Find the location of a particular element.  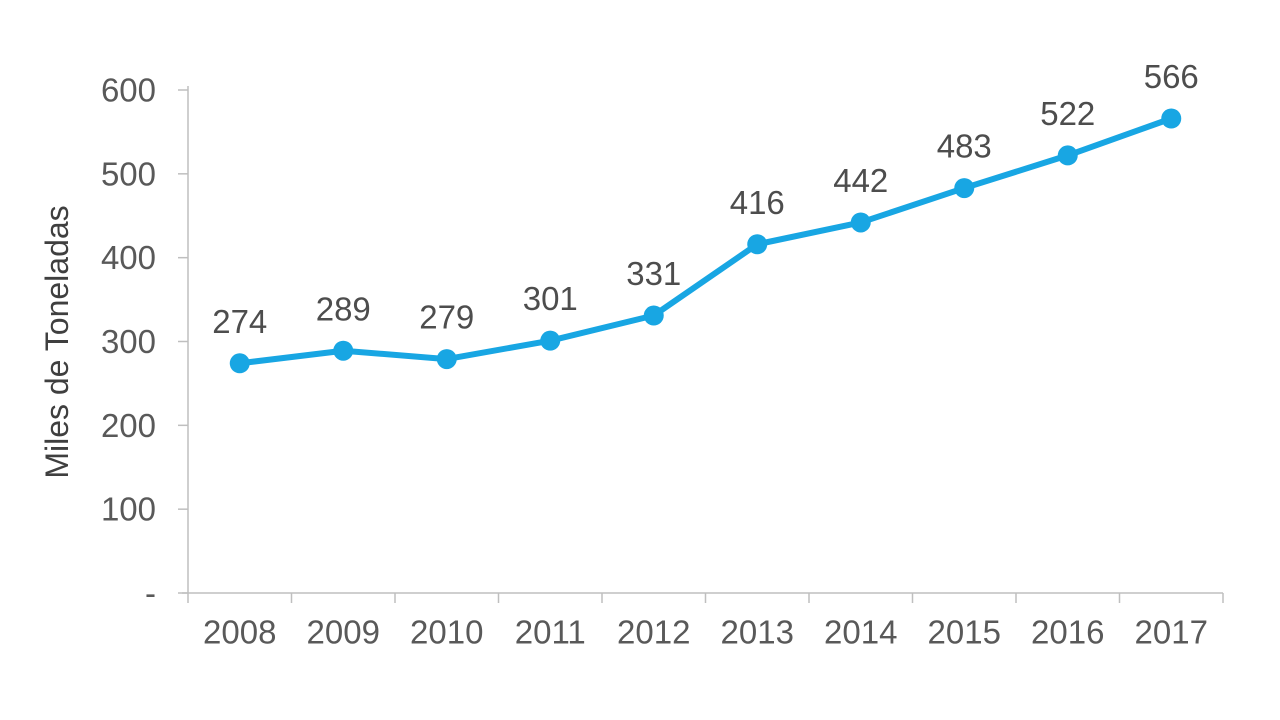

data-point-label: 274 is located at coordinates (239, 321).